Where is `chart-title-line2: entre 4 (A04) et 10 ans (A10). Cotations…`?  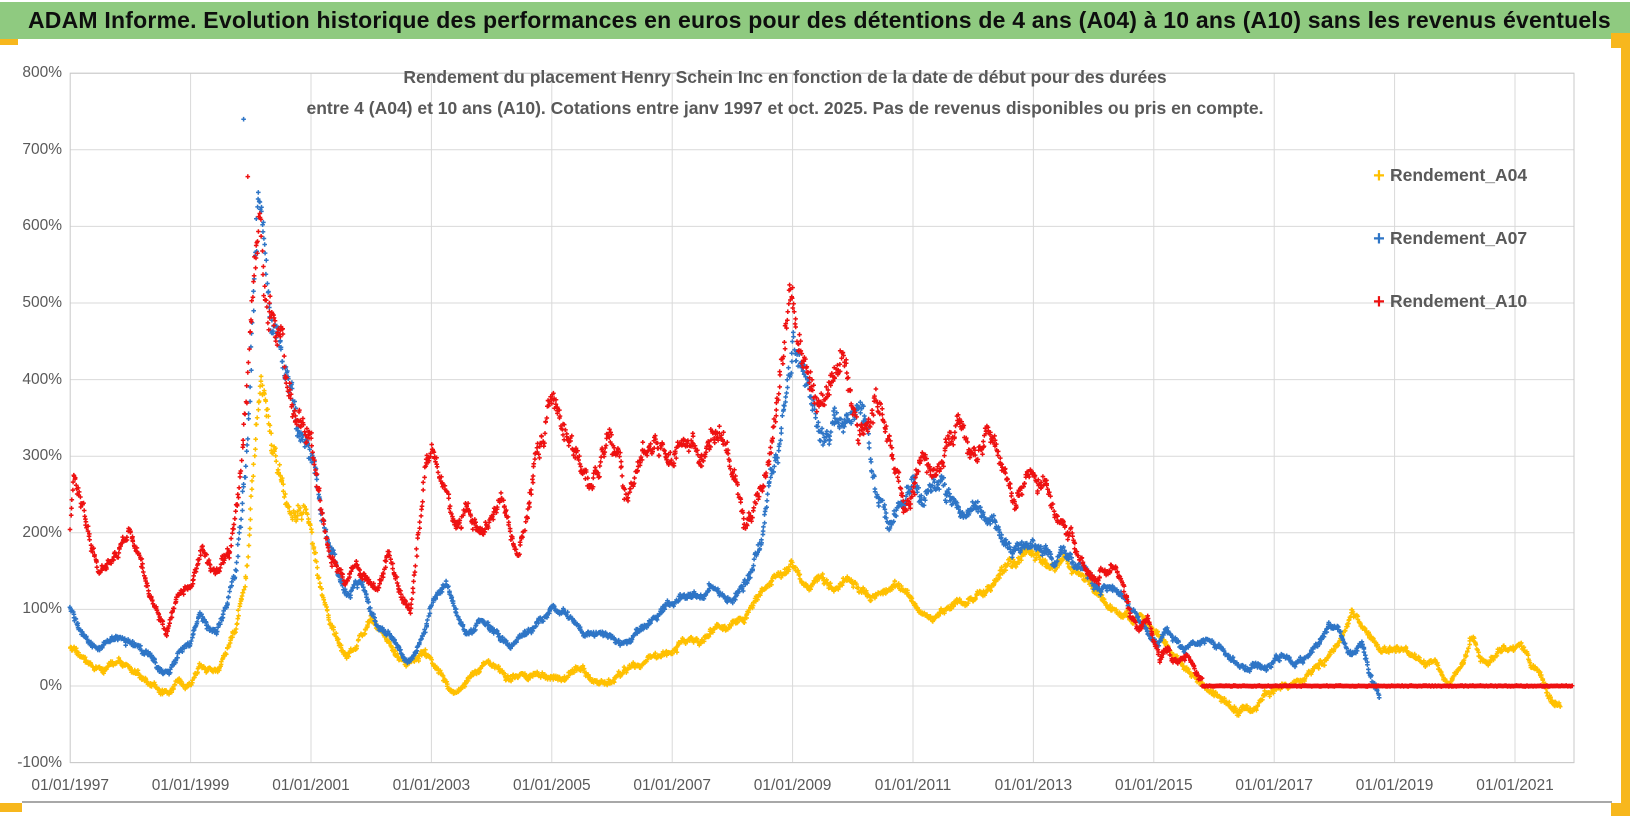 chart-title-line2: entre 4 (A04) et 10 ans (A10). Cotations… is located at coordinates (785, 108).